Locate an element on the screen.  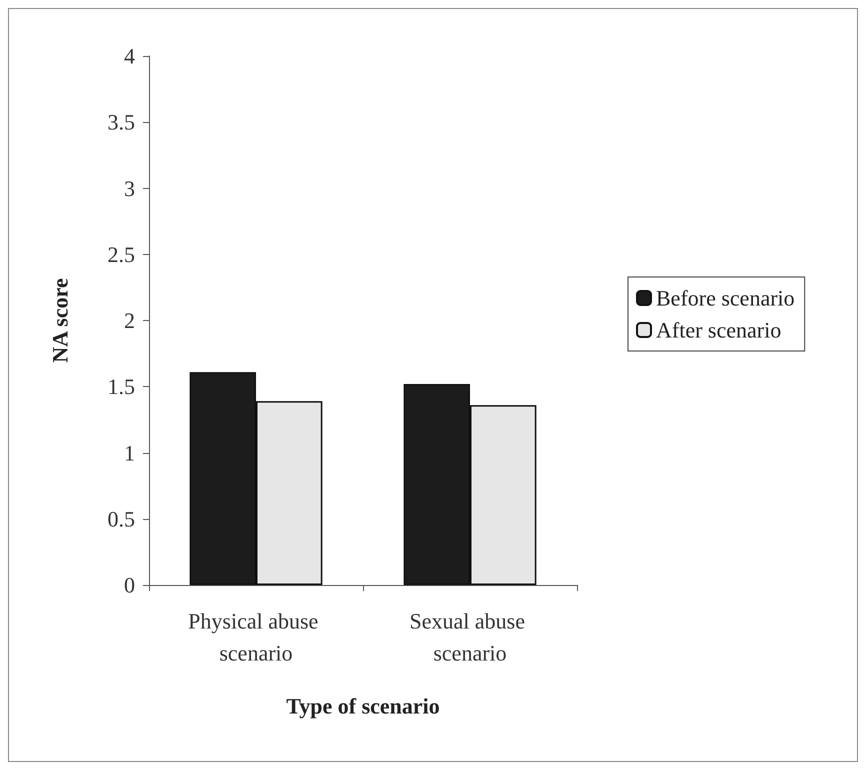
y-tick-label: 1 is located at coordinates (129, 453).